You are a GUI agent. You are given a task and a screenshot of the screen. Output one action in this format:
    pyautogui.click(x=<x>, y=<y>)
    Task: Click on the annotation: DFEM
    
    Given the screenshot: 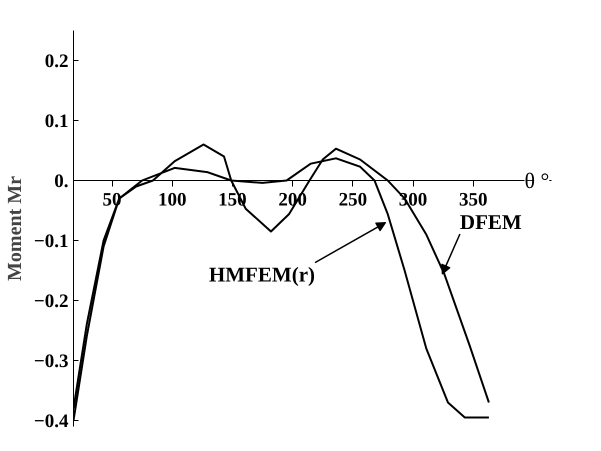 What is the action you would take?
    pyautogui.click(x=491, y=222)
    